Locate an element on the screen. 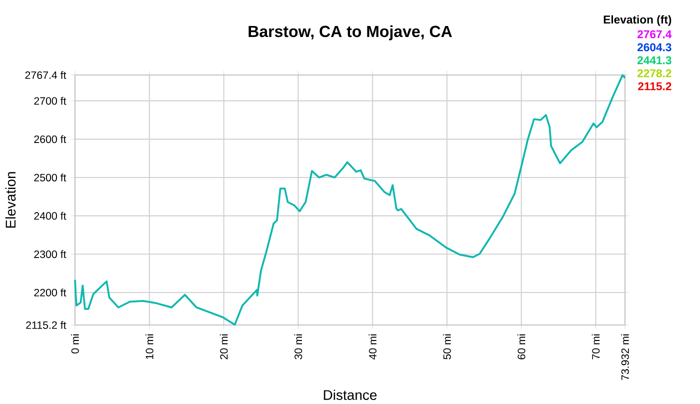  text: 2441.3 is located at coordinates (654, 60).